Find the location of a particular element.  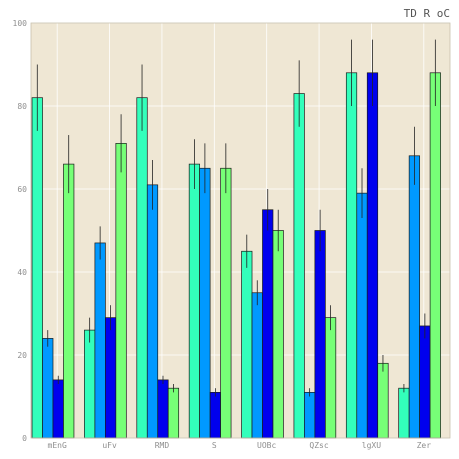

y-tick-label: 60 is located at coordinates (22, 189).